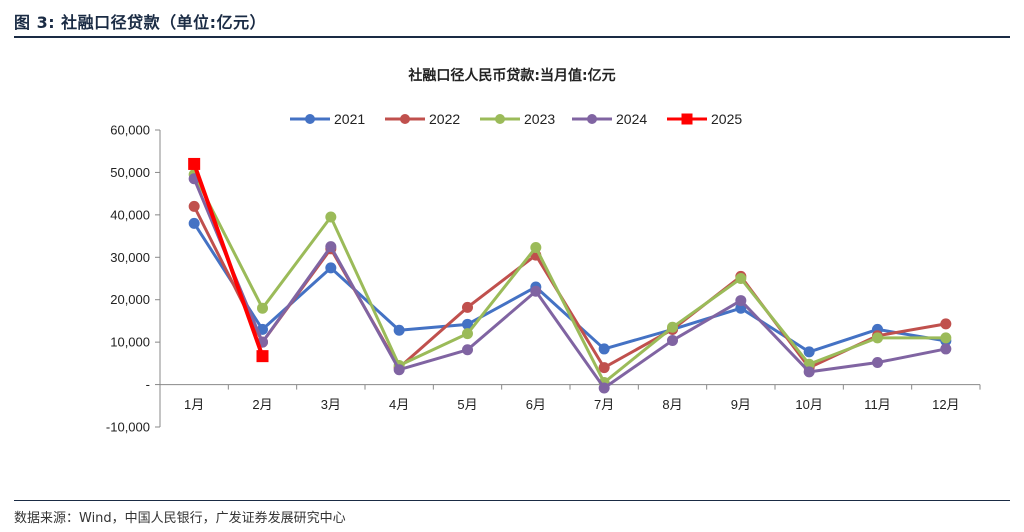 The height and width of the screenshot is (532, 1024). Describe the element at coordinates (128, 427) in the screenshot. I see `y-tick-label: -10,000` at that location.